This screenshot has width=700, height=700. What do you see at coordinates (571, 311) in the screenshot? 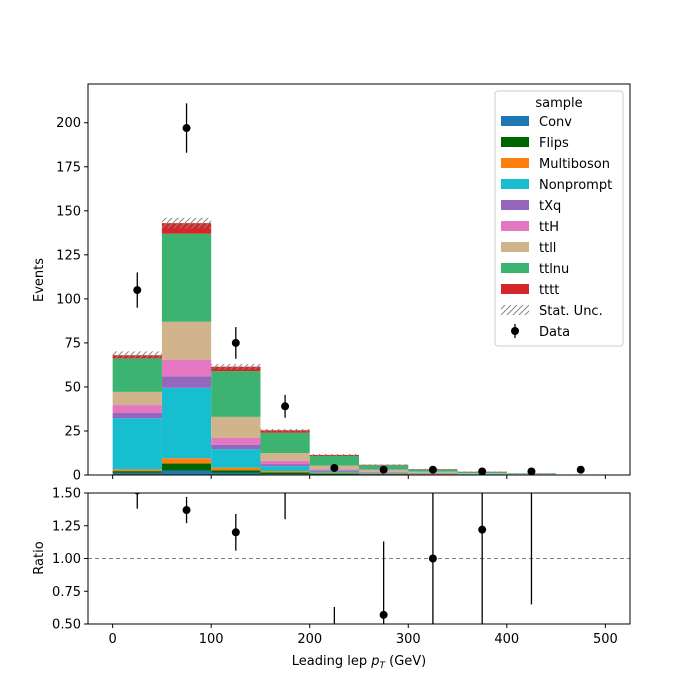
I see `legend-label-stat-unc: Stat. Unc.` at bounding box center [571, 311].